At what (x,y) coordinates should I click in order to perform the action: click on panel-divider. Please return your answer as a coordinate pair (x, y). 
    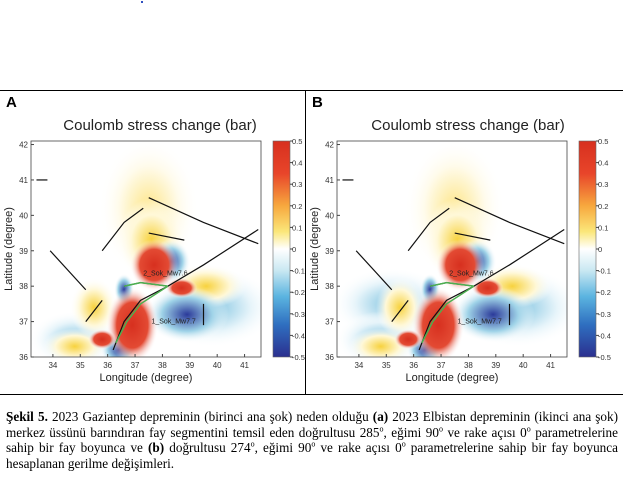
    Looking at the image, I should click on (305, 242).